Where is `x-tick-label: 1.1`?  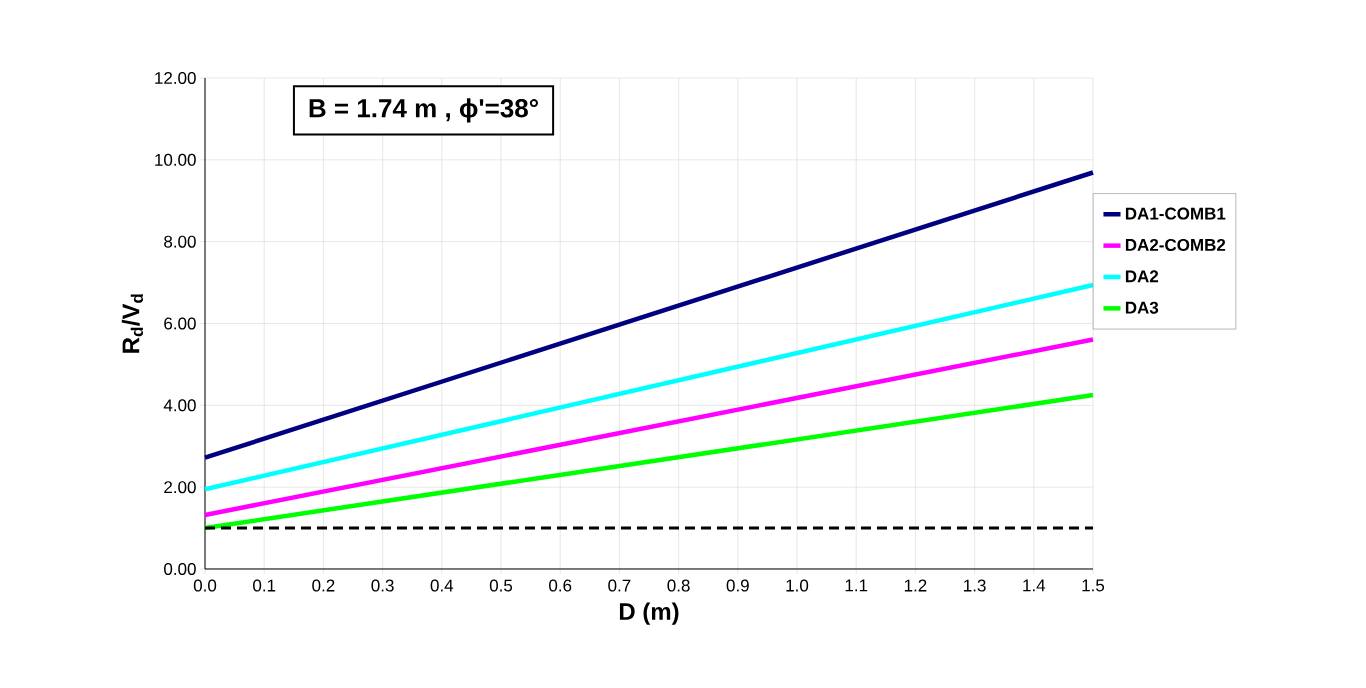
x-tick-label: 1.1 is located at coordinates (856, 585).